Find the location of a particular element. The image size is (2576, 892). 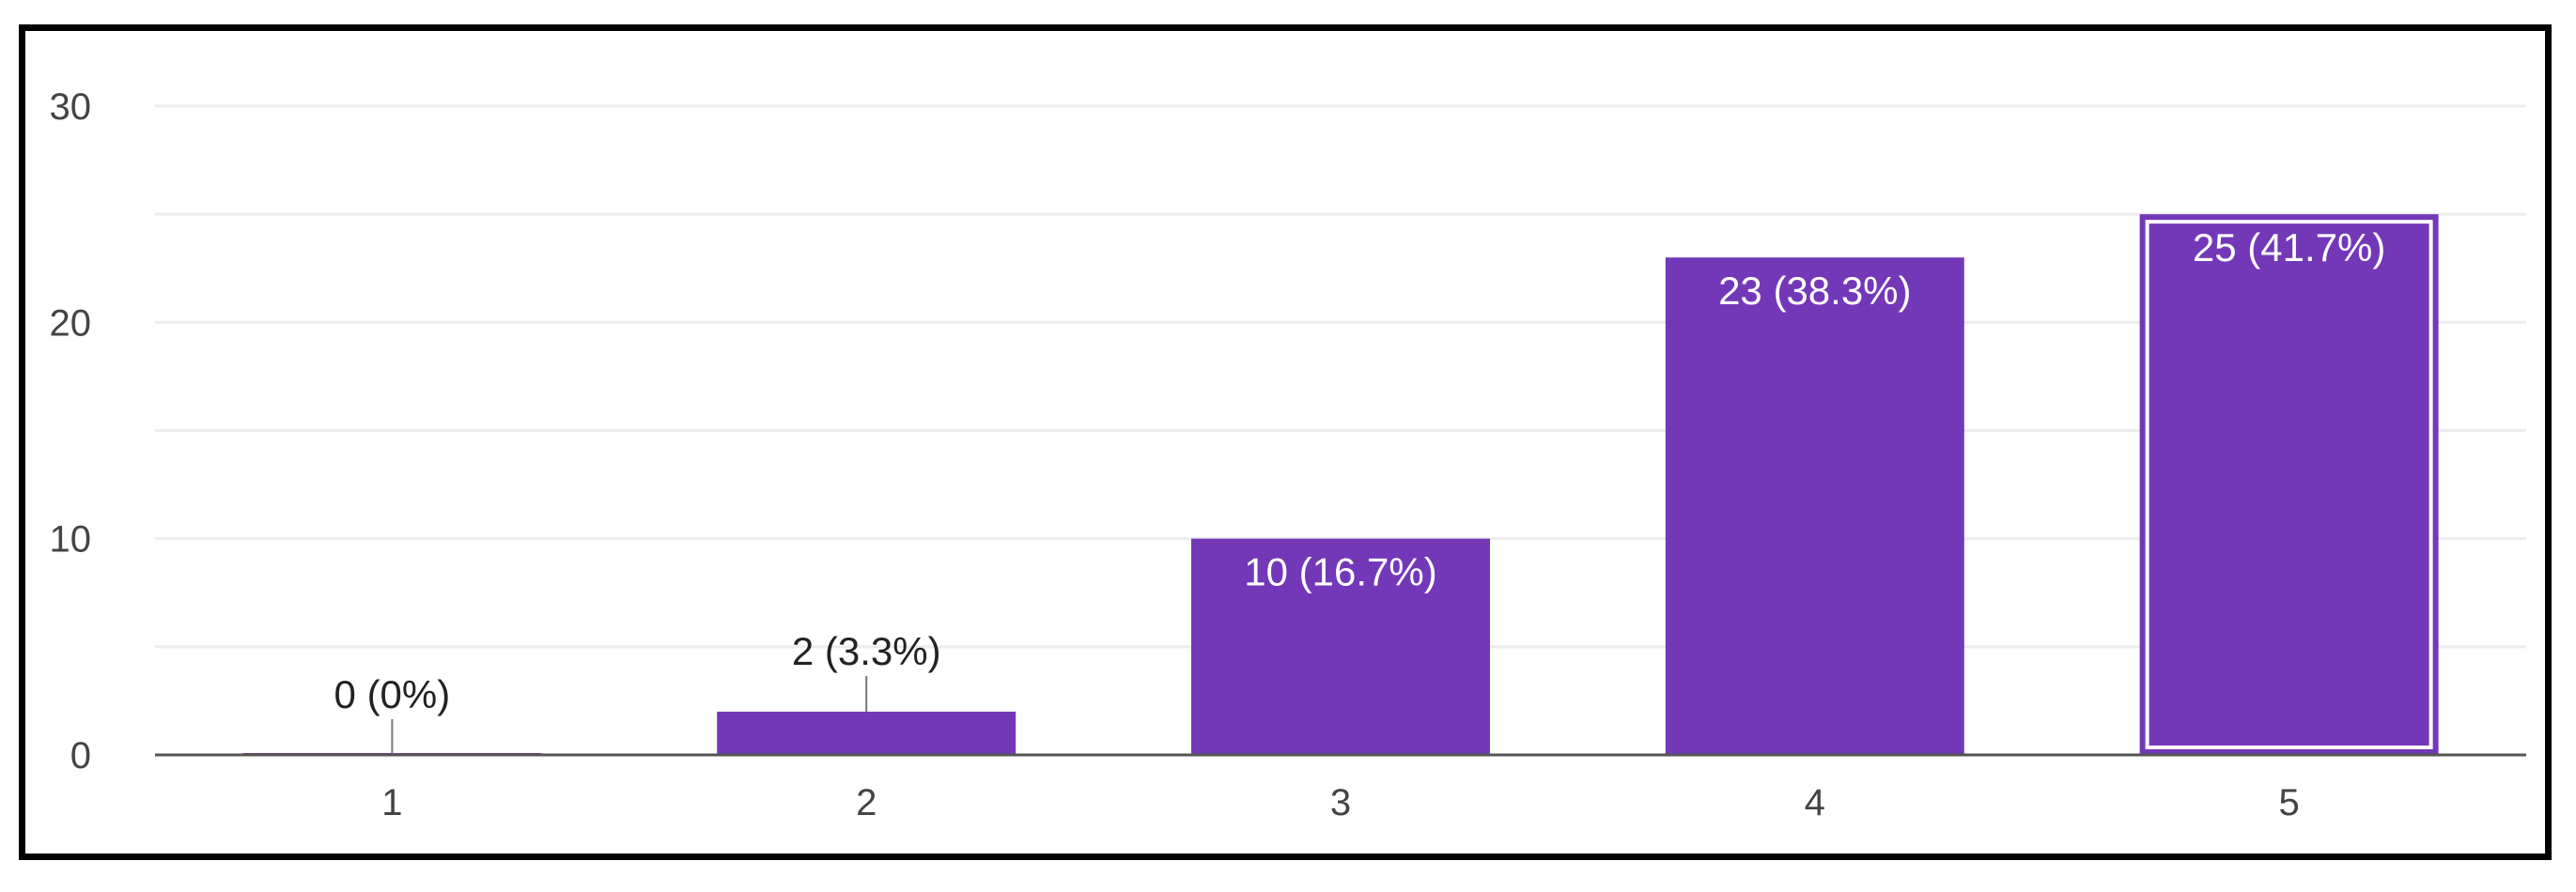

y-tick-label: 10 is located at coordinates (71, 540).